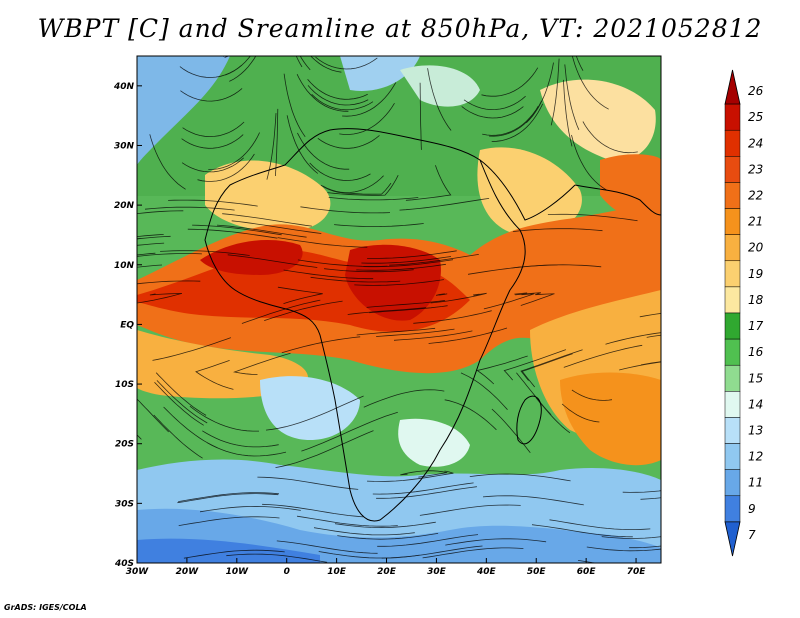 The height and width of the screenshot is (618, 800). What do you see at coordinates (45, 607) in the screenshot?
I see `grads-credit: GrADS: IGES/COLA` at bounding box center [45, 607].